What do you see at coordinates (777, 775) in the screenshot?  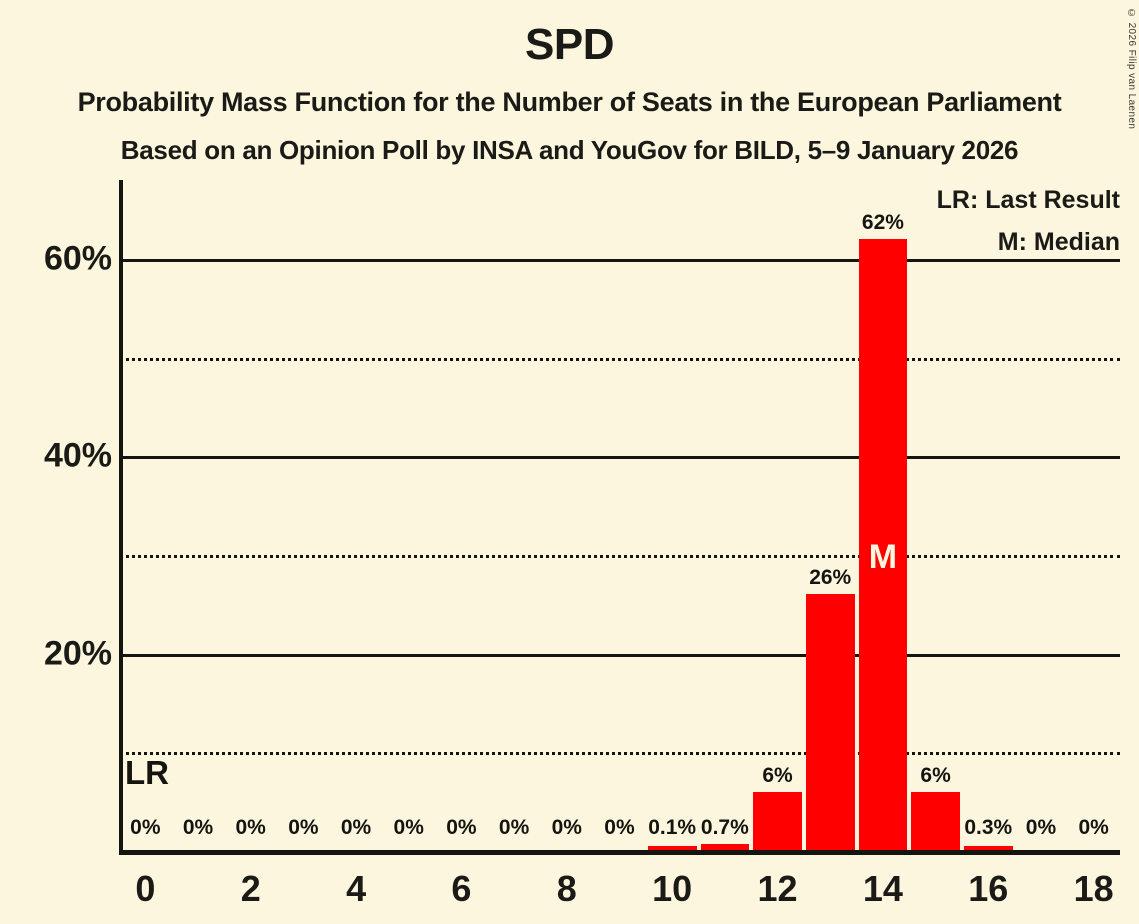 I see `bar-value-label-seat-12: 6%` at bounding box center [777, 775].